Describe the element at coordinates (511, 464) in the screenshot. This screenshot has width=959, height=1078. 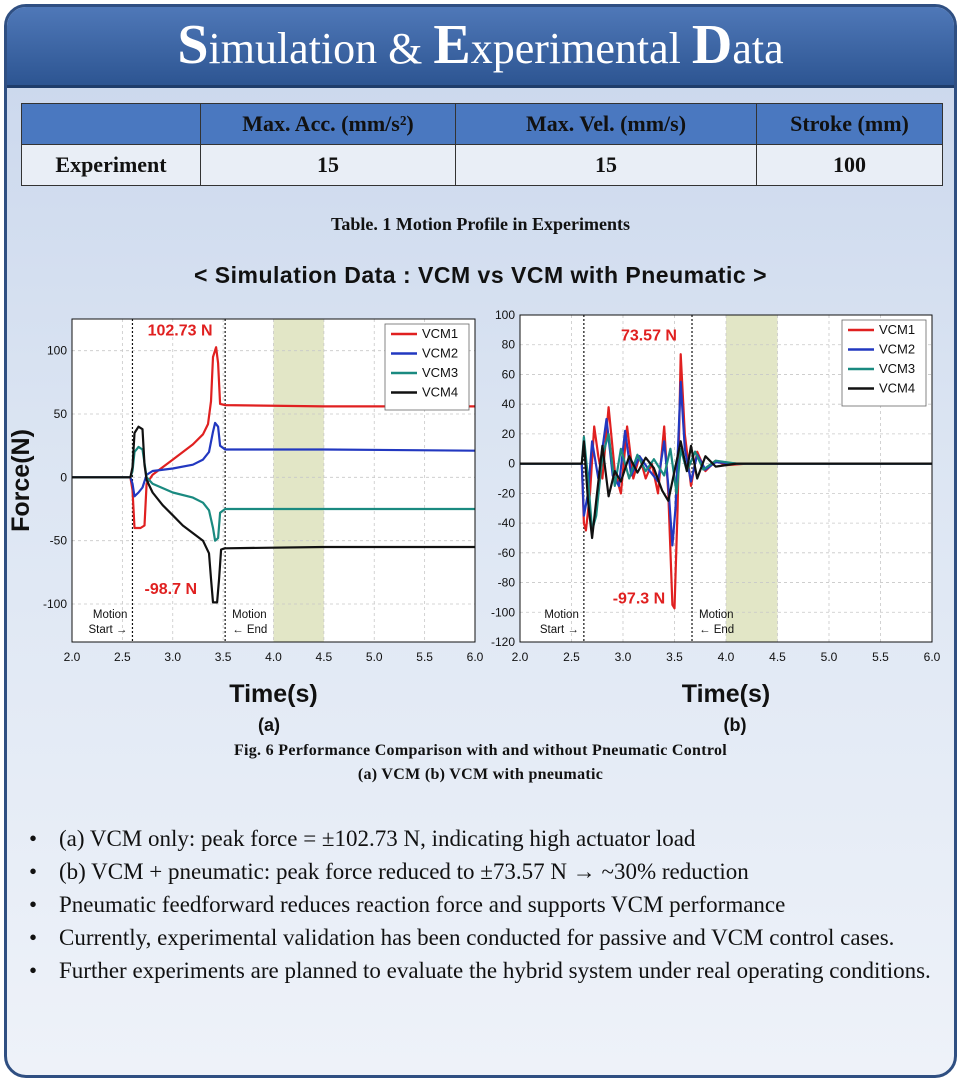
I see `chart-b-y-tick-label: 0` at that location.